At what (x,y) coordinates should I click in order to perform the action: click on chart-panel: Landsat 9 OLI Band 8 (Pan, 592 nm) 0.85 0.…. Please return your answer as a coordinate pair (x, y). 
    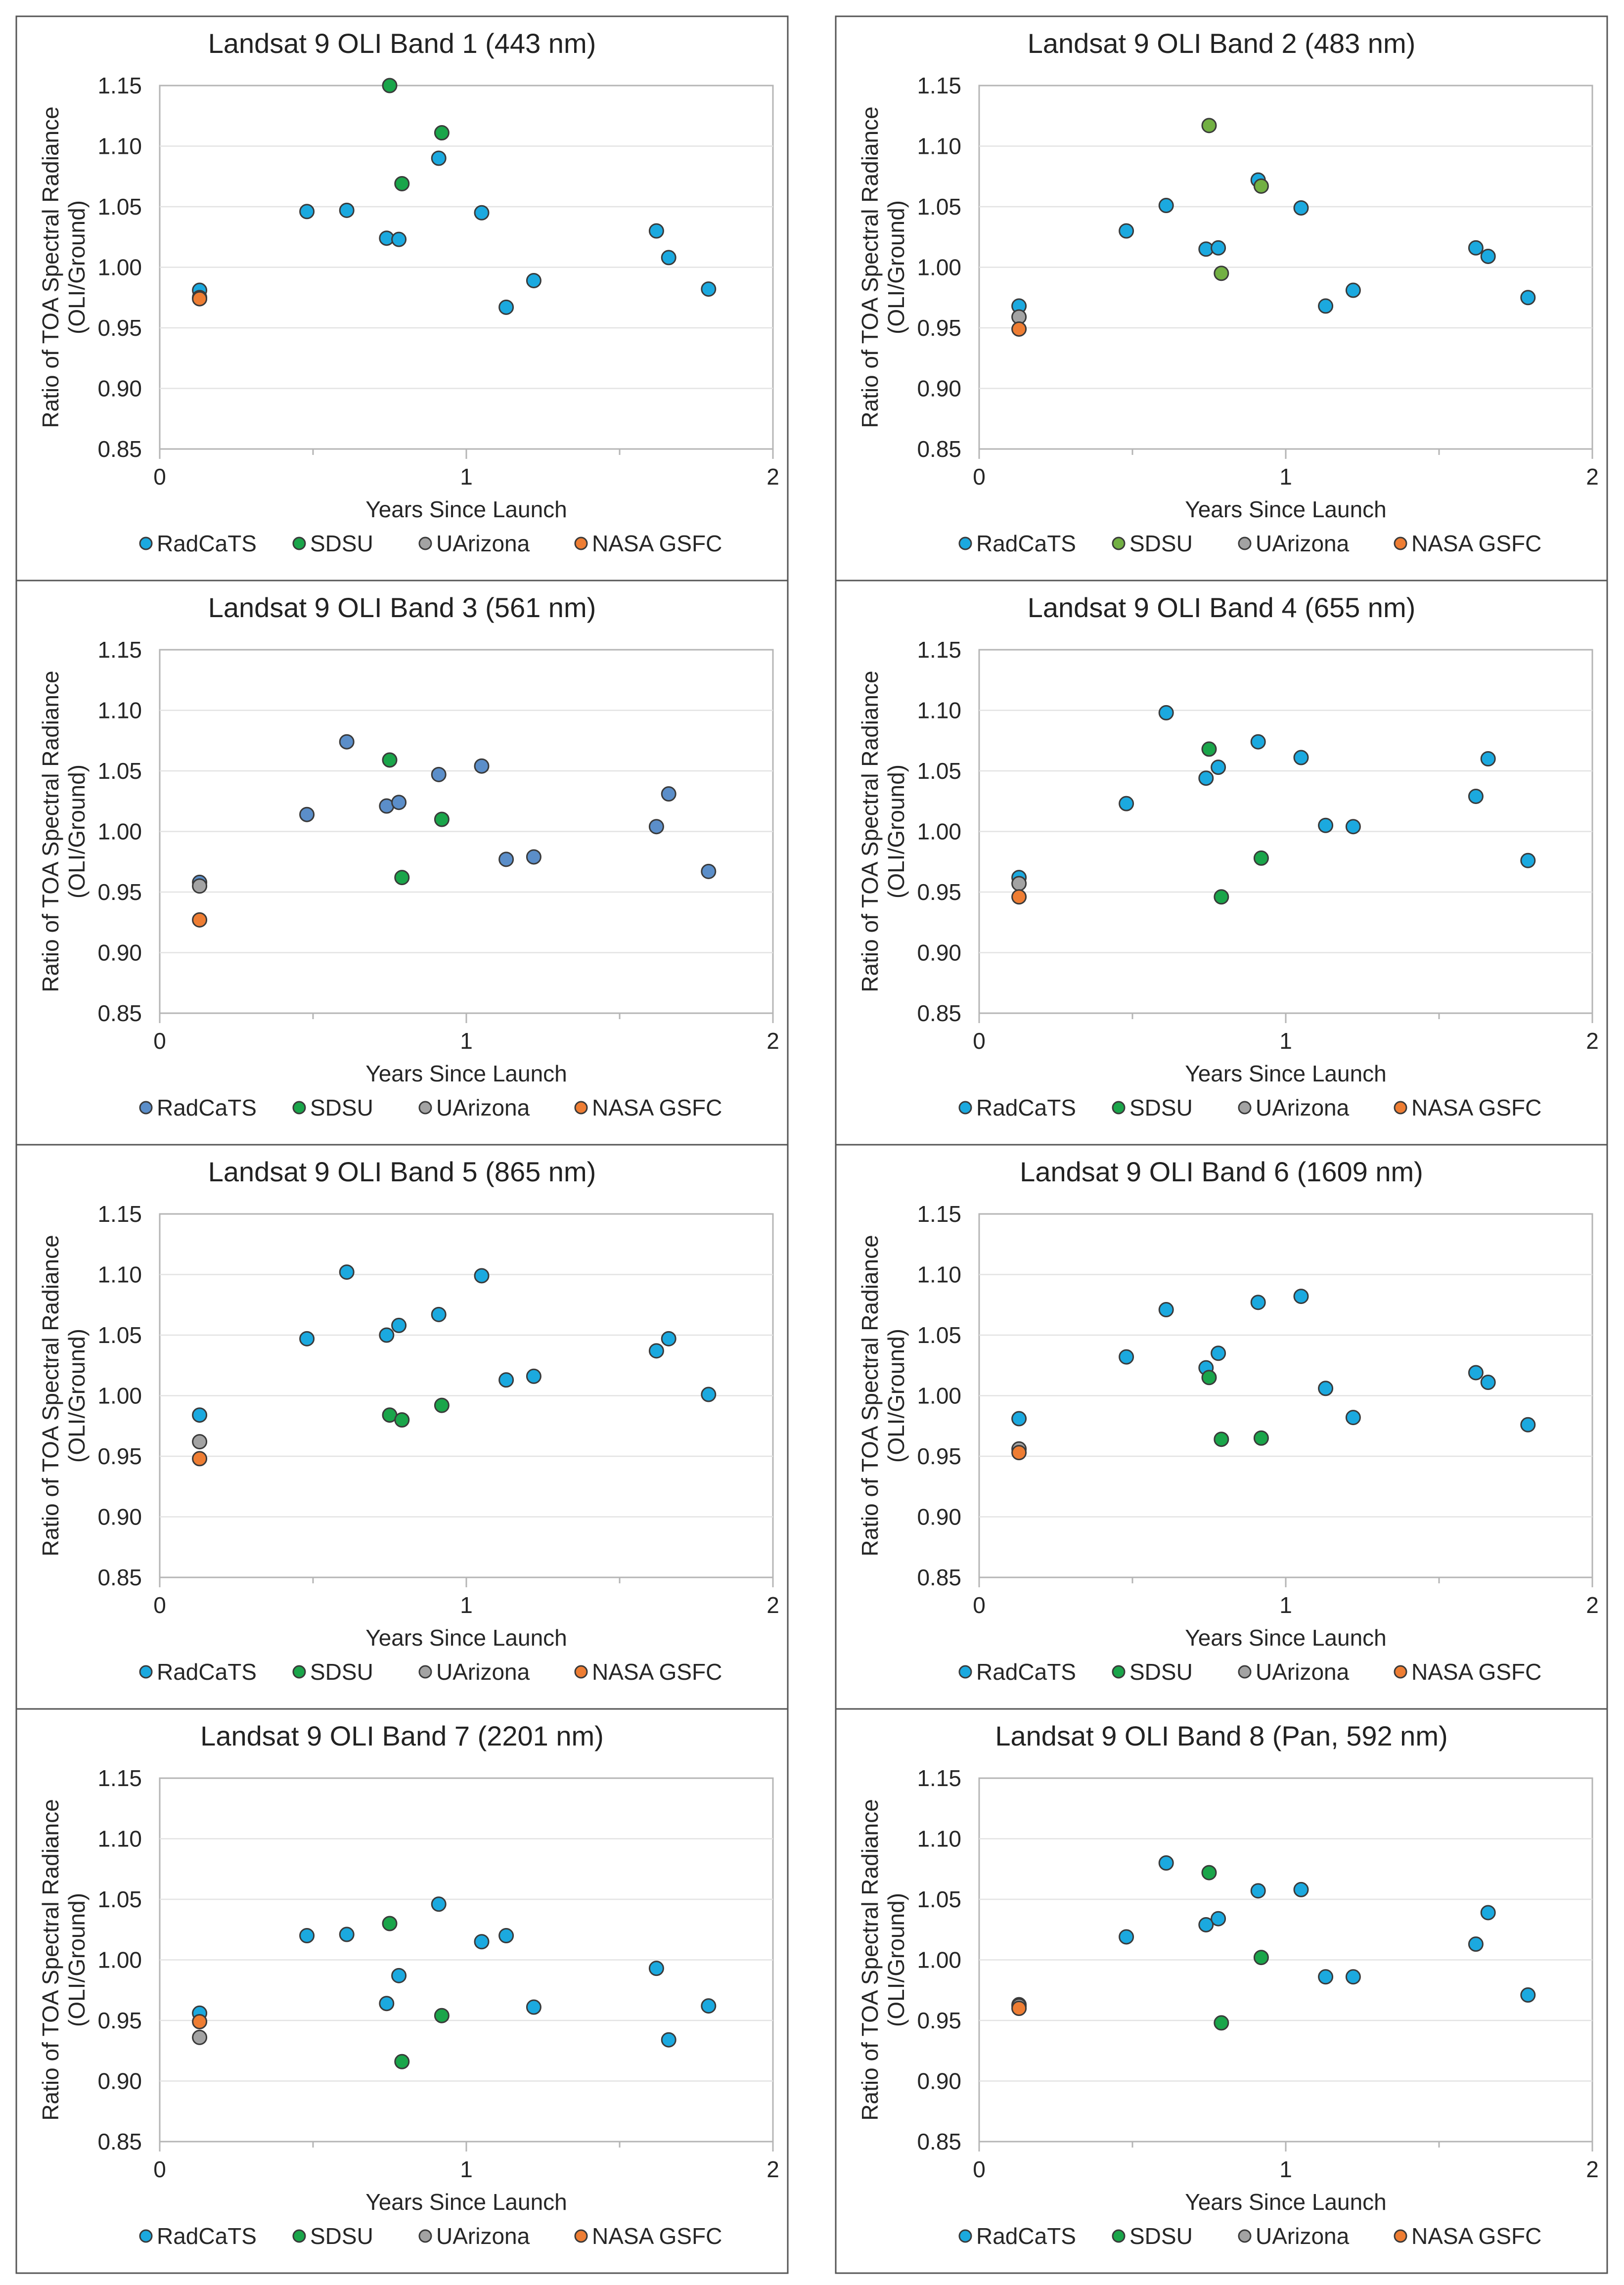
    Looking at the image, I should click on (1221, 1991).